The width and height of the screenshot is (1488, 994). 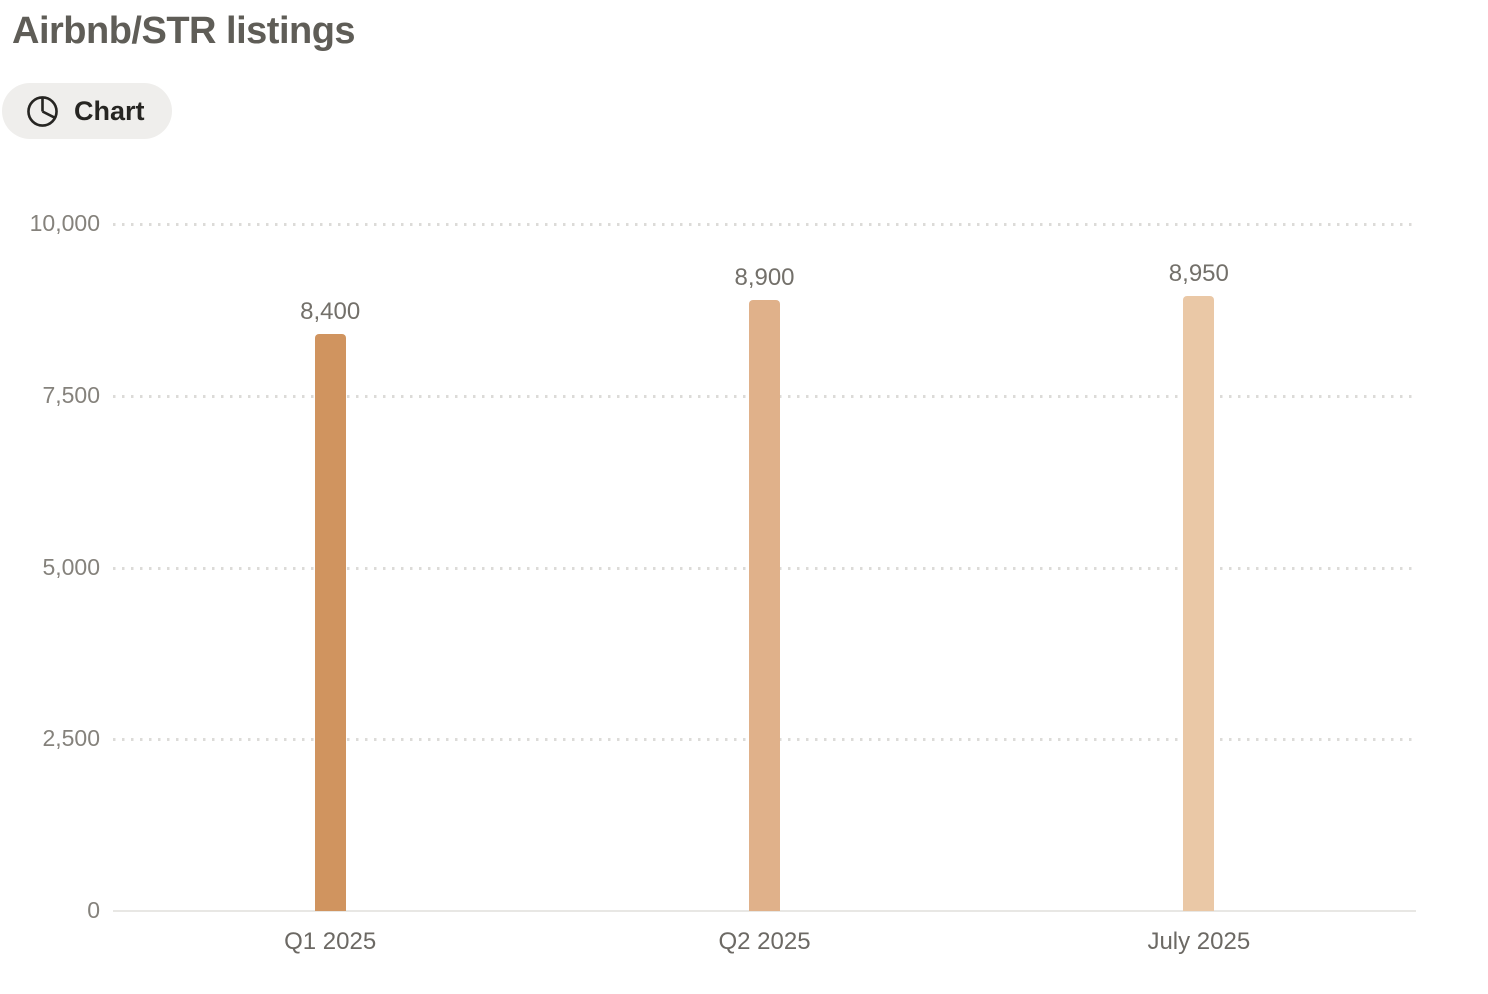 What do you see at coordinates (764, 224) in the screenshot?
I see `y-gridline` at bounding box center [764, 224].